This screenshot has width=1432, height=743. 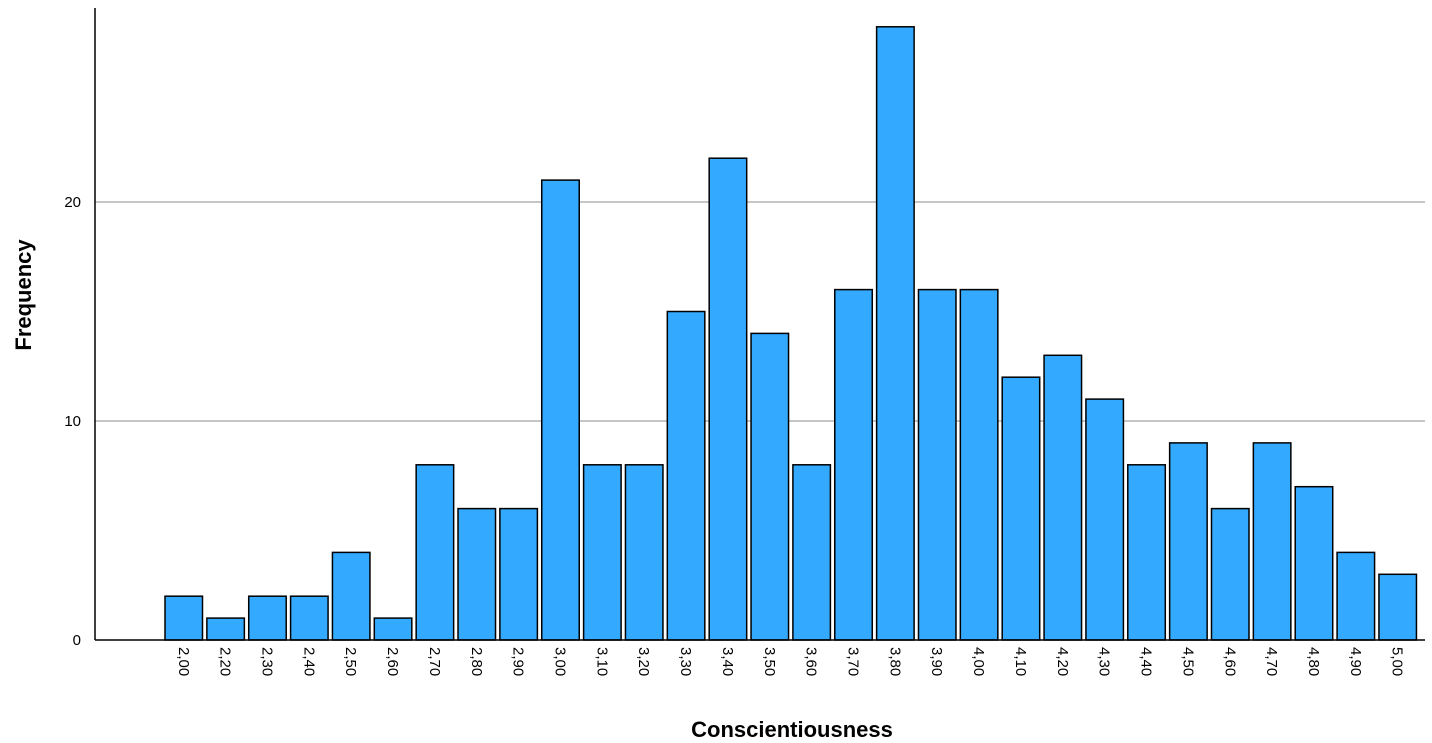 I want to click on bar-2,00, so click(x=184, y=618).